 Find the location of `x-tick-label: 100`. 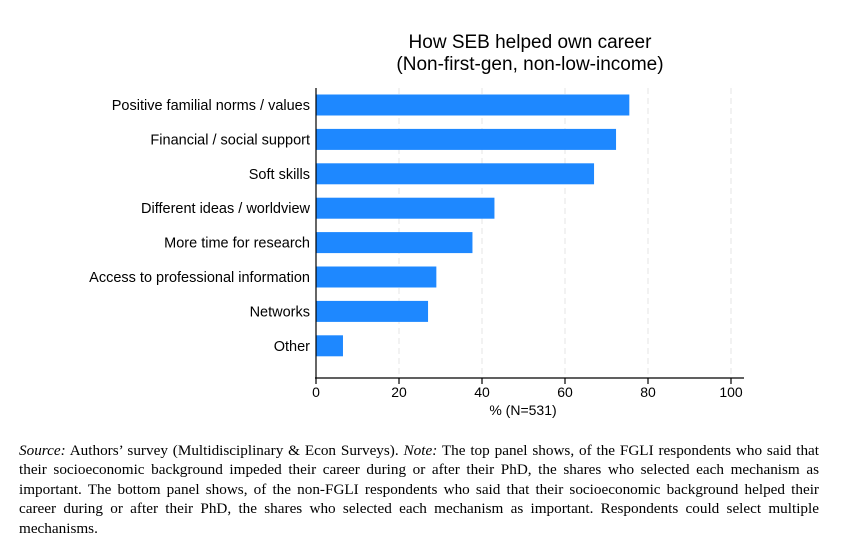

x-tick-label: 100 is located at coordinates (731, 392).